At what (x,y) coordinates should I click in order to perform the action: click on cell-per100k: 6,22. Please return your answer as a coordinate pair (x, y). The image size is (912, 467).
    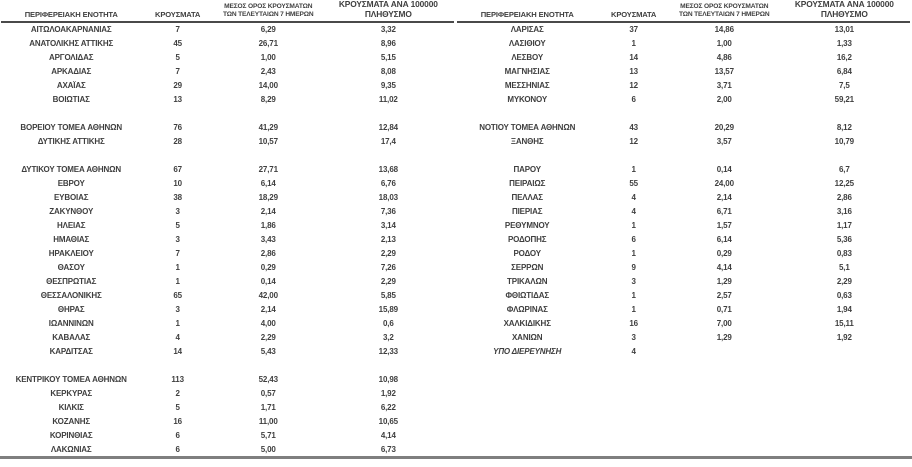
    Looking at the image, I should click on (388, 407).